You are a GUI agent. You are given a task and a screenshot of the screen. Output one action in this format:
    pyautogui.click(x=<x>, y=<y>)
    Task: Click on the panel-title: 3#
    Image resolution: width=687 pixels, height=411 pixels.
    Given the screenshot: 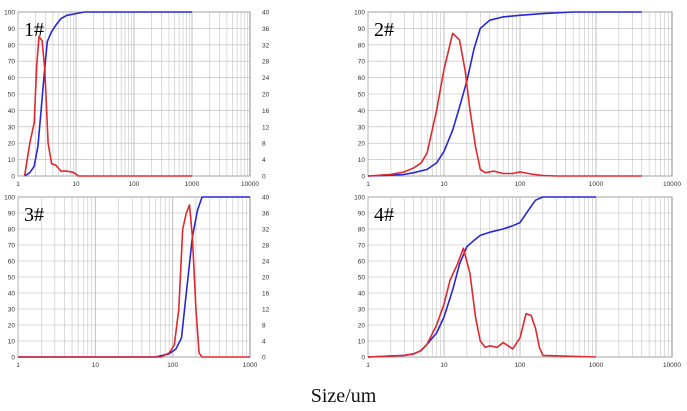 What is the action you would take?
    pyautogui.click(x=34, y=215)
    